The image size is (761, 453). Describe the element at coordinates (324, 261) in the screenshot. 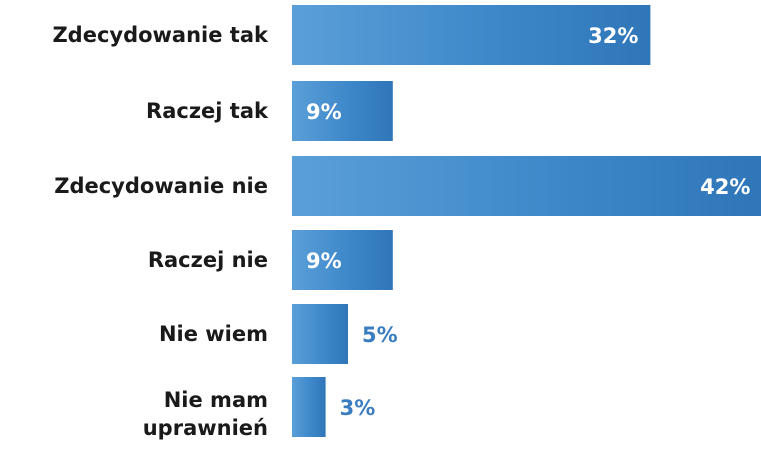

I see `value-label-3: 9%` at that location.